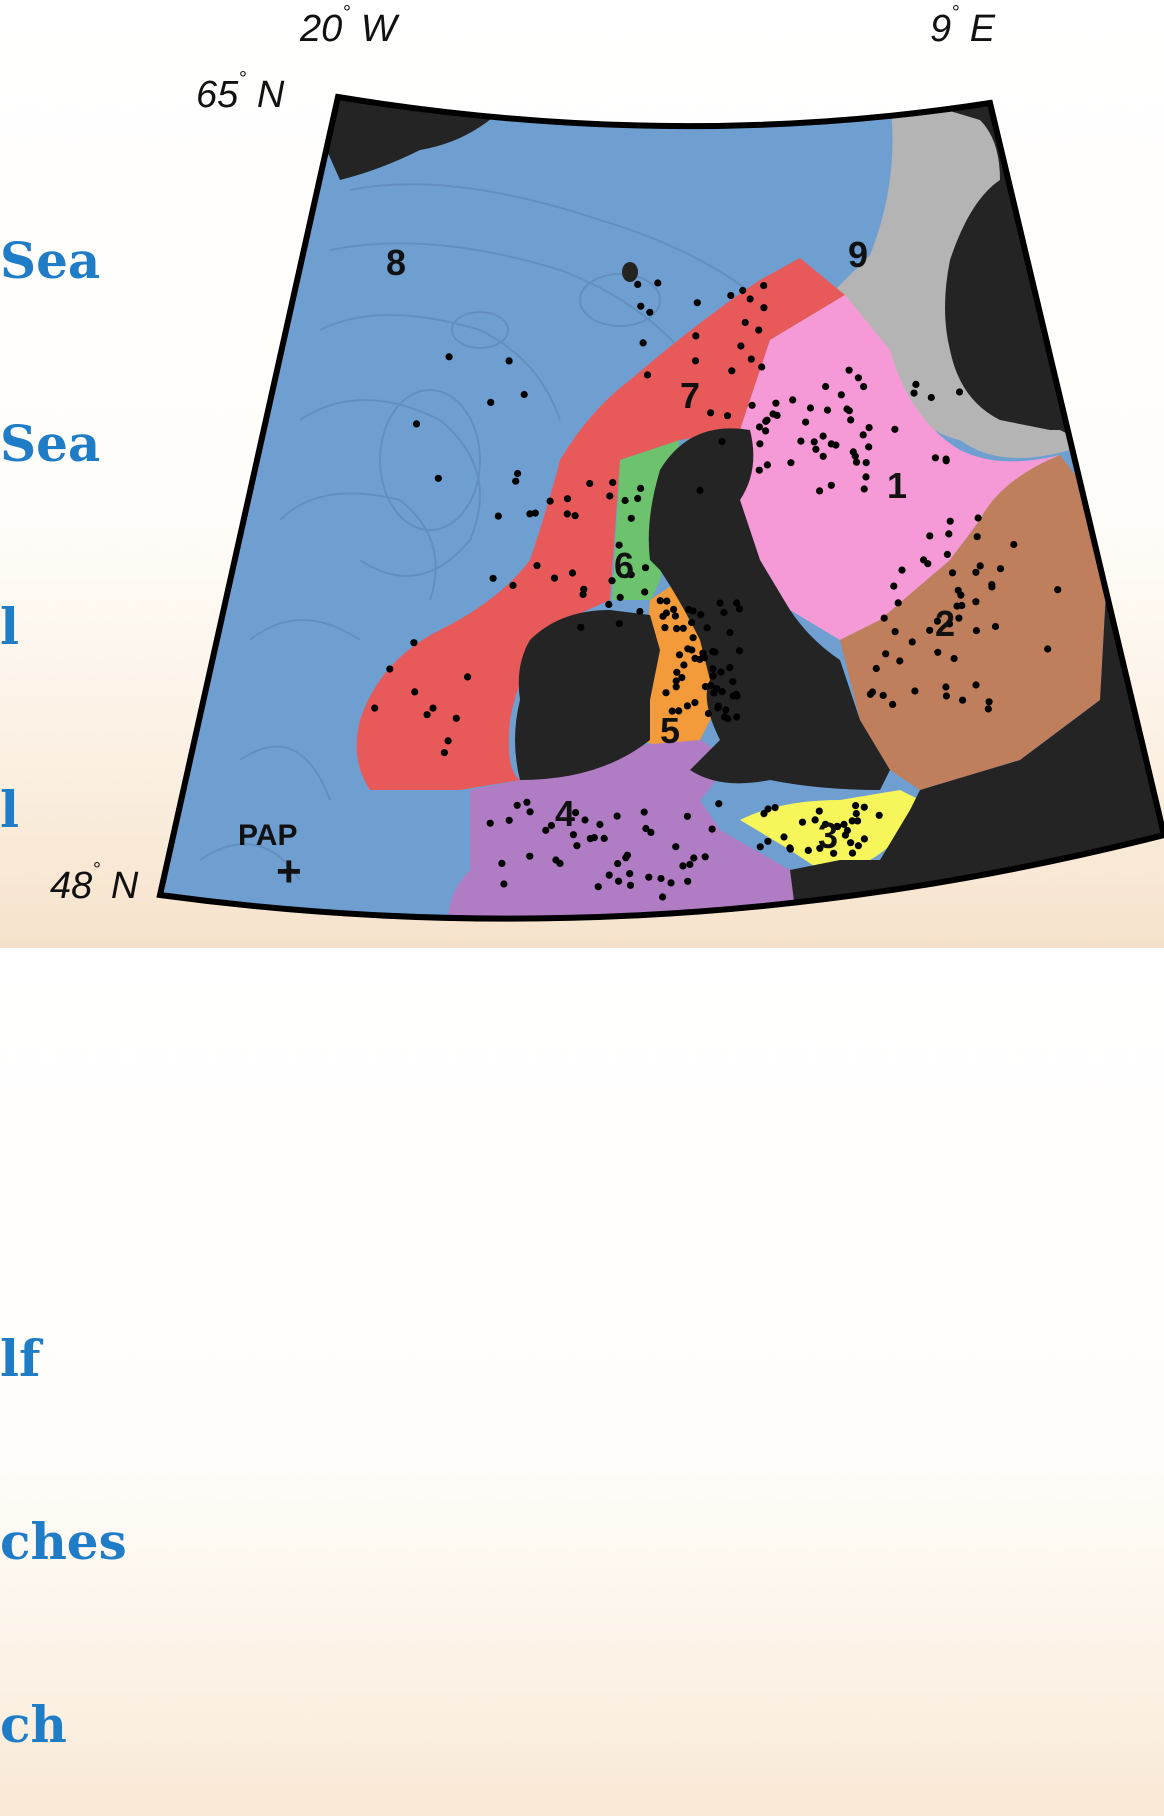  What do you see at coordinates (769, 609) in the screenshot?
I see `great-britain-land` at bounding box center [769, 609].